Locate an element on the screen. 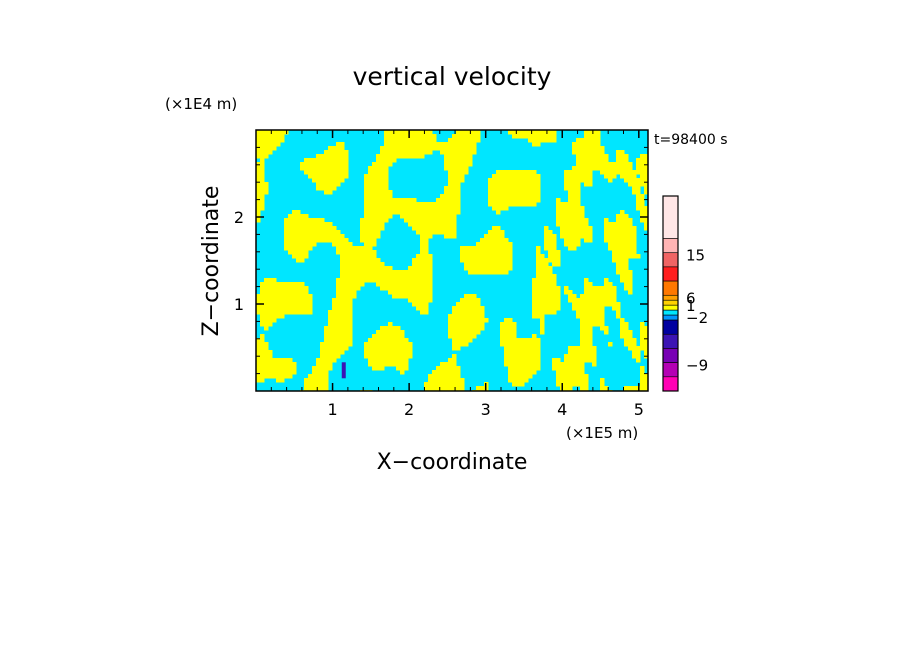 The height and width of the screenshot is (654, 904). colorbar-segment is located at coordinates (670, 370).